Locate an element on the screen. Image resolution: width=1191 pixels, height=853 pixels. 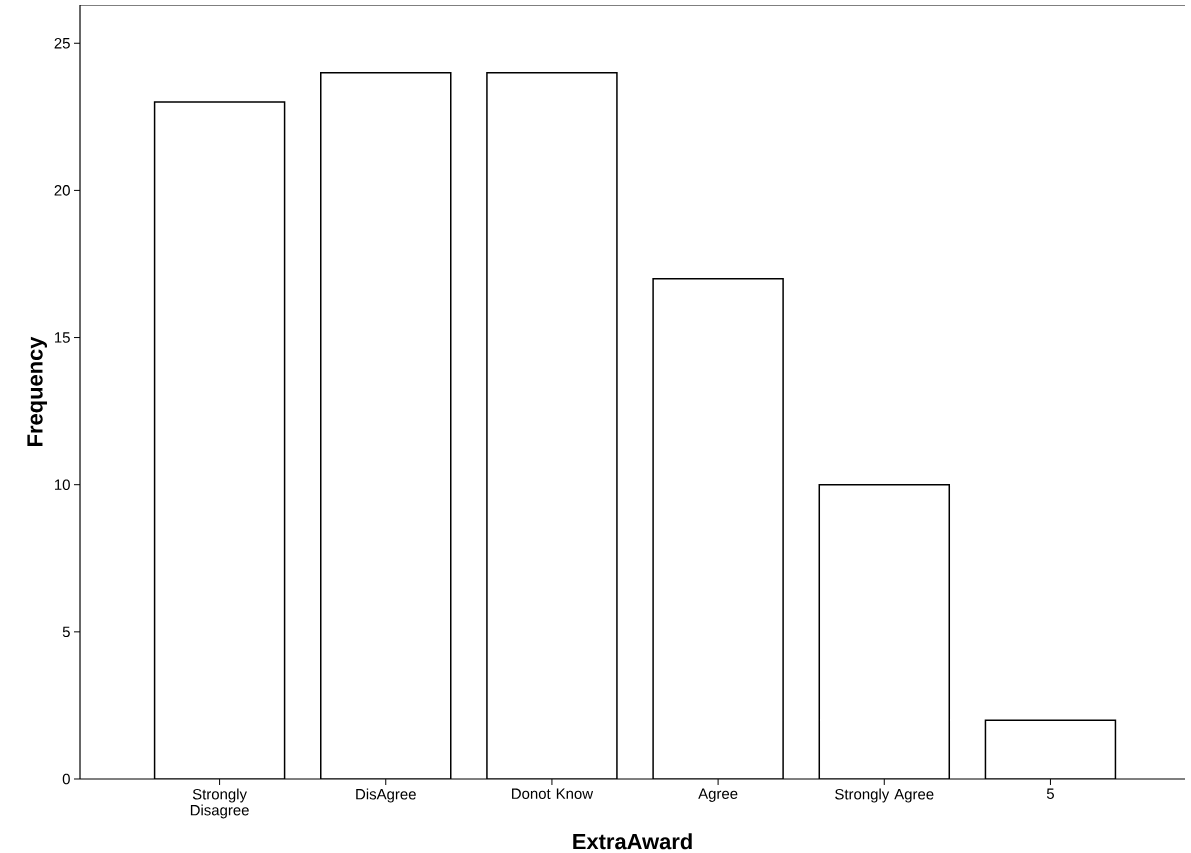
y-tick-label: 5 is located at coordinates (66, 632).